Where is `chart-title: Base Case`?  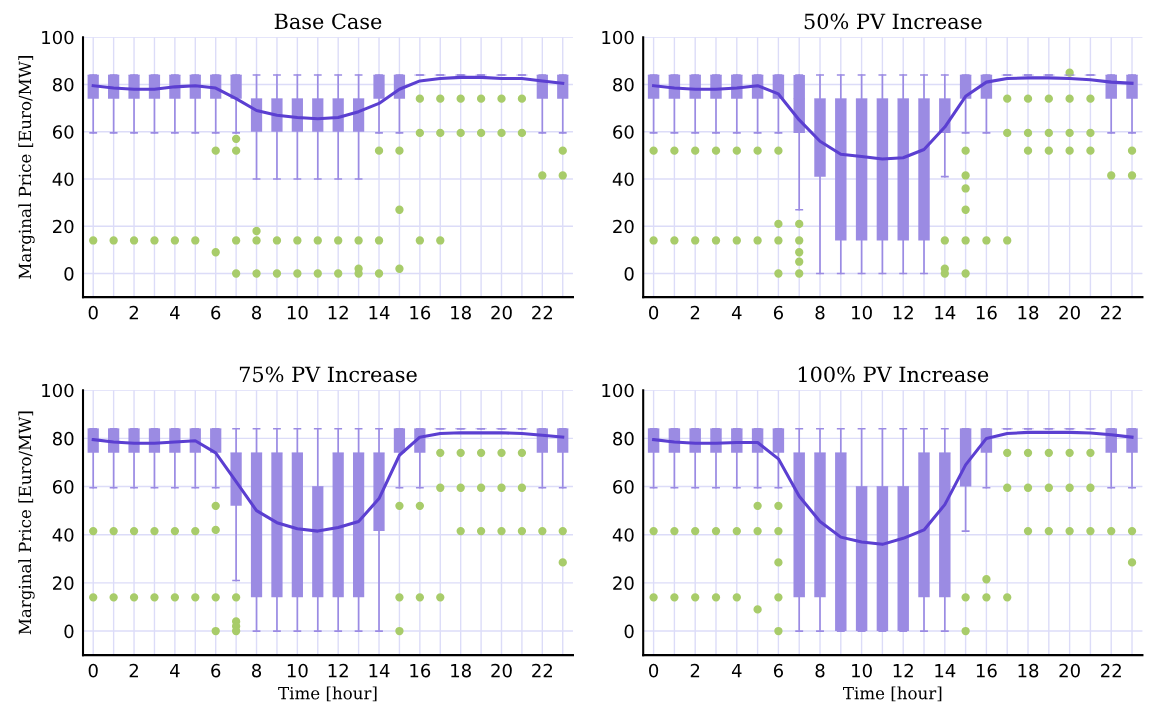 chart-title: Base Case is located at coordinates (328, 21).